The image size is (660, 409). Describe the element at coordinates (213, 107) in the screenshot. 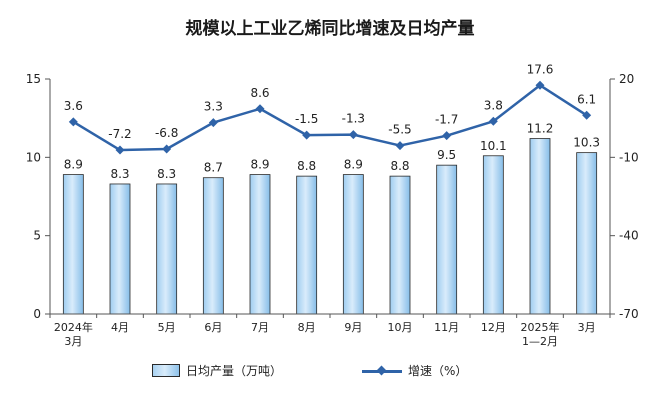

I see `growth-data-label: 3.3` at that location.